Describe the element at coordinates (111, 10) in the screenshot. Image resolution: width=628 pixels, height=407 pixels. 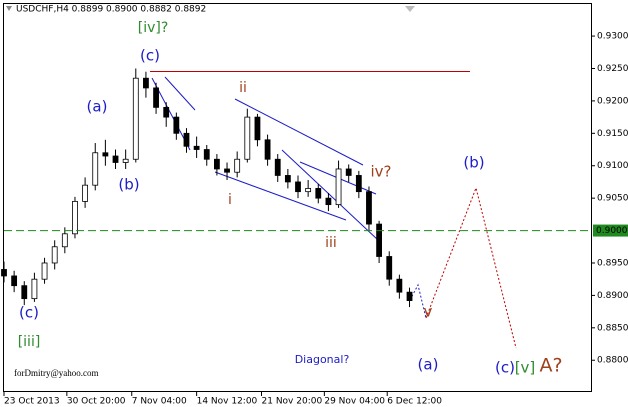
I see `chart-title: USDCHF,H4 0.8899 0.8900 0.8882 0.8892` at that location.